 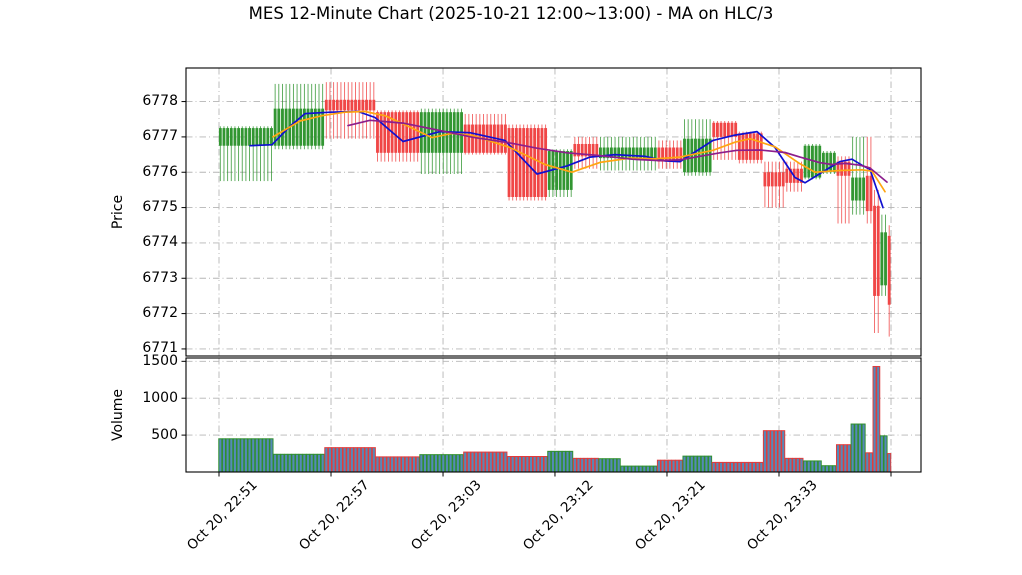 What do you see at coordinates (160, 136) in the screenshot?
I see `price-tick-label: 6777` at bounding box center [160, 136].